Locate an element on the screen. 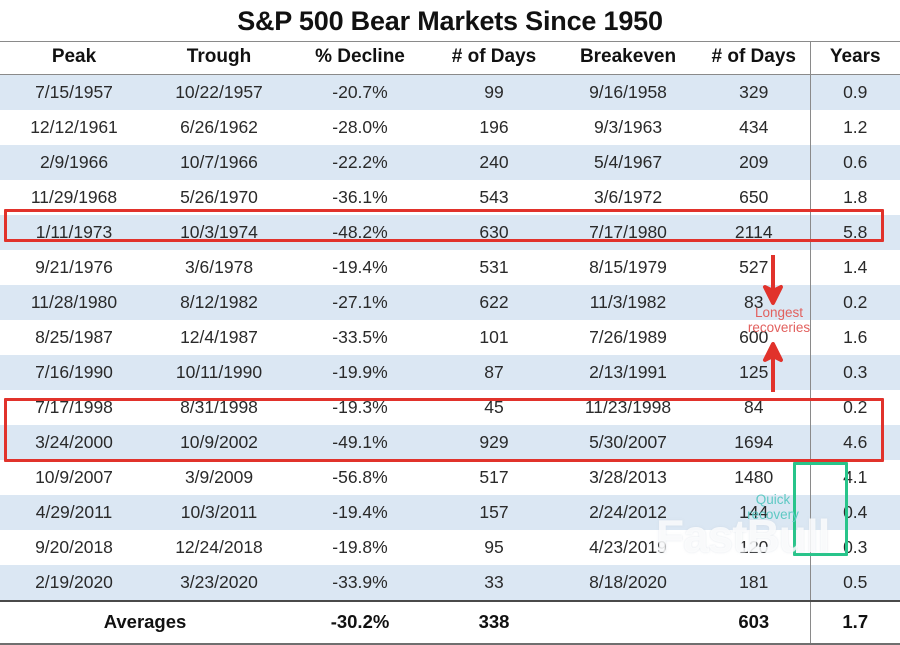 The height and width of the screenshot is (645, 900). cell-days_to_breakeven: 125 is located at coordinates (754, 372).